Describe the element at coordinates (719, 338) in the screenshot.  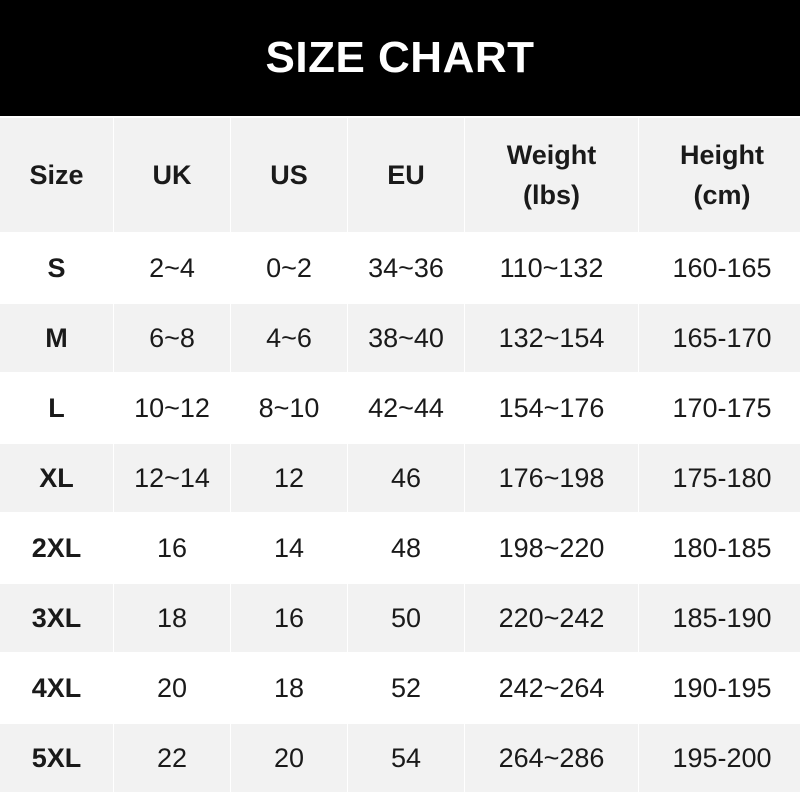
I see `table-cell: 165-170` at that location.